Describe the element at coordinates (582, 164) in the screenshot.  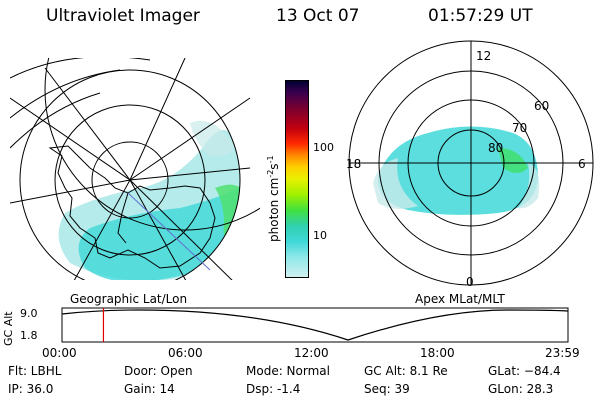
I see `mlt-label-6: 6` at that location.